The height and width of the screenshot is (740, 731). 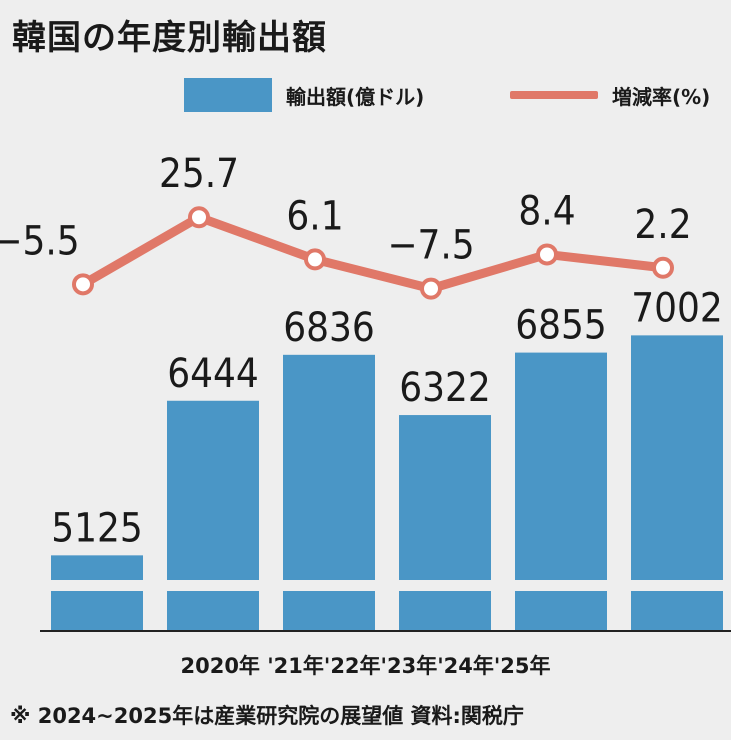 I want to click on bar-value-label-5: 7002, so click(x=677, y=308).